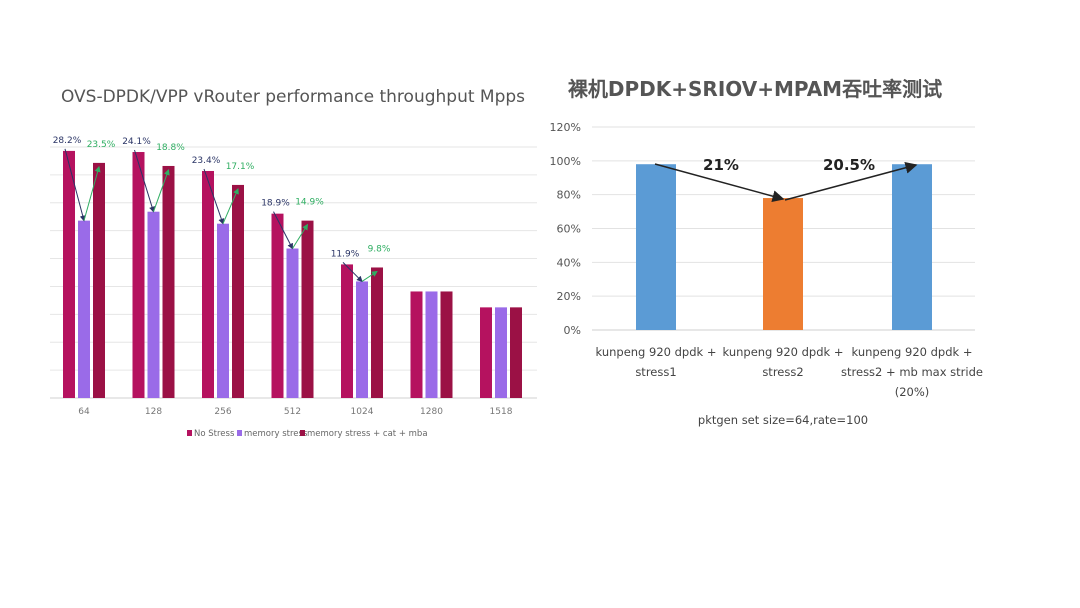  What do you see at coordinates (214, 434) in the screenshot?
I see `legend-label-0: No Stress` at bounding box center [214, 434].